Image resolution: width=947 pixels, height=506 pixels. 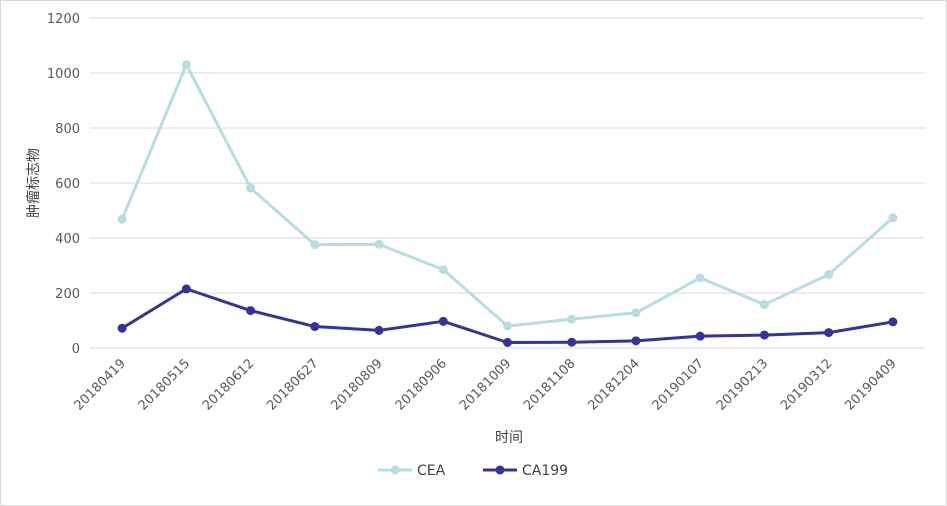 I want to click on y-tick-label: 600, so click(x=67, y=184).